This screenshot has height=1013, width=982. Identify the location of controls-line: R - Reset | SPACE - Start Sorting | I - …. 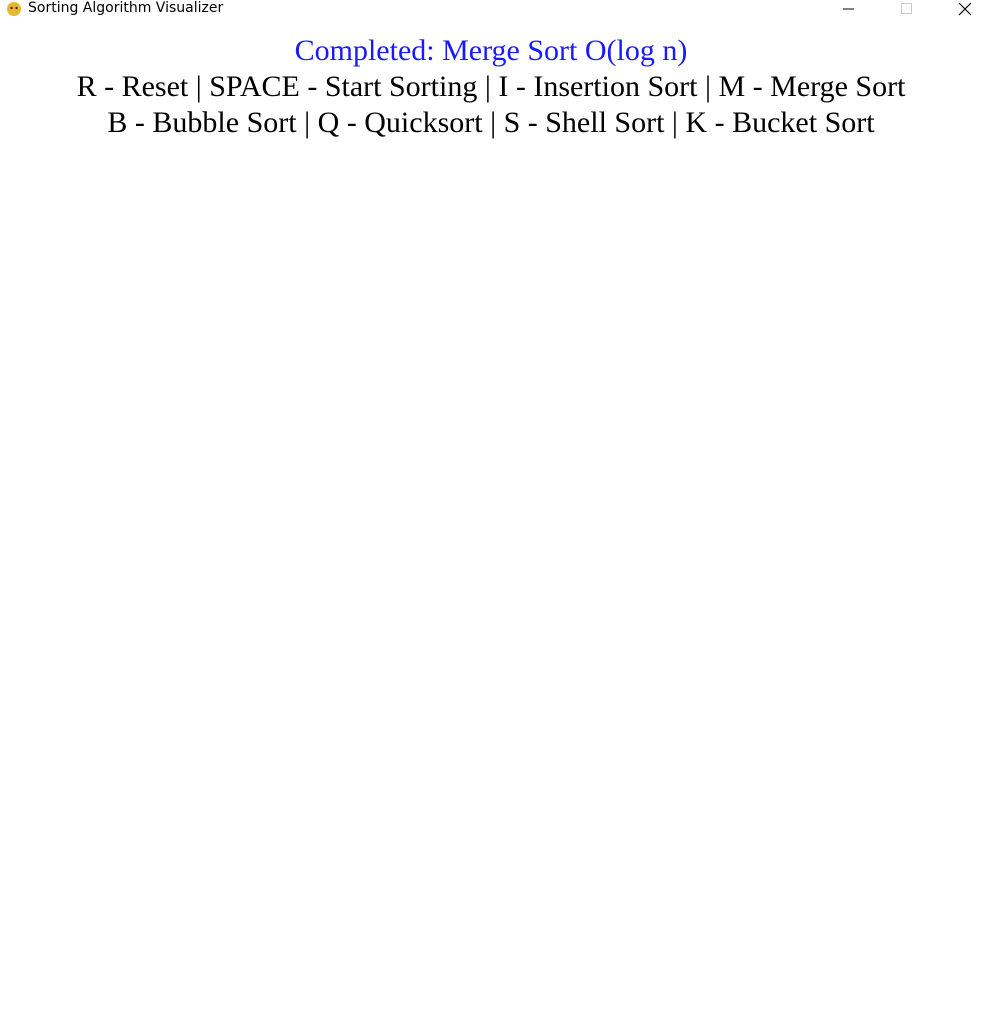
(491, 86).